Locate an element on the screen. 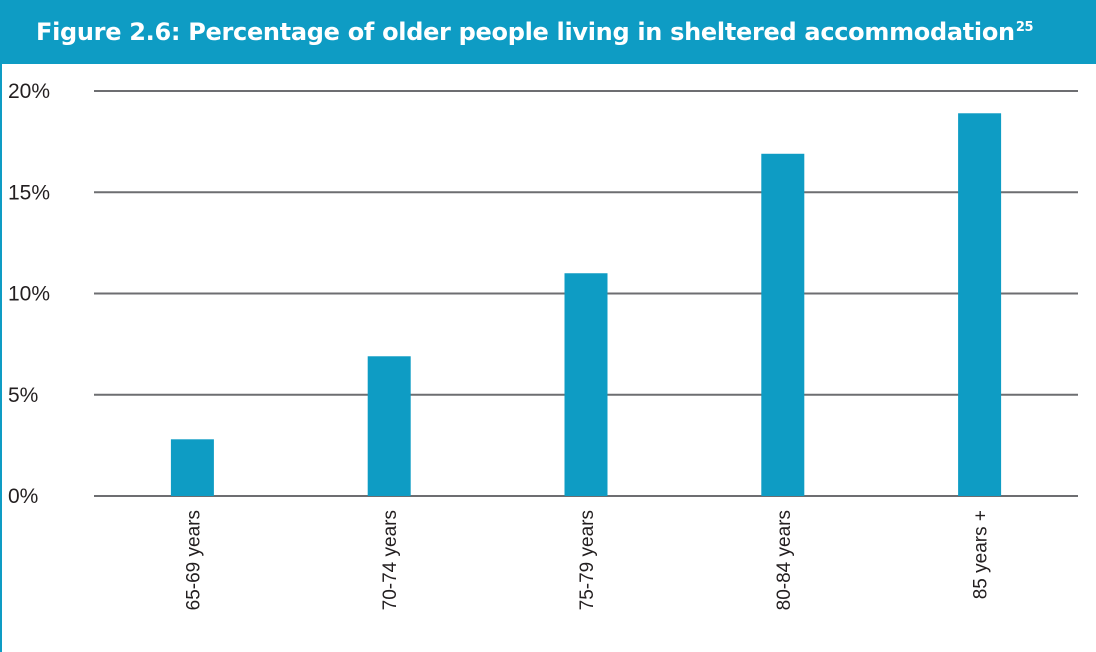 The height and width of the screenshot is (652, 1096). y-tick-label: 5% is located at coordinates (23, 395).